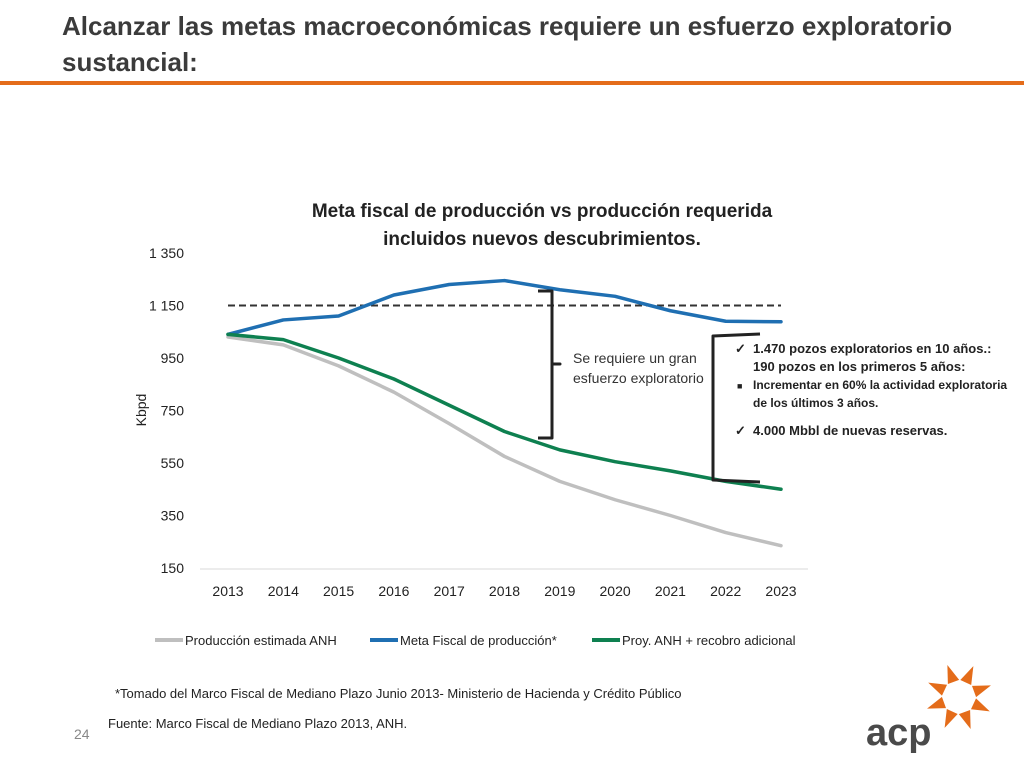 This screenshot has width=1024, height=768. Describe the element at coordinates (898, 733) in the screenshot. I see `logo-text: acp` at that location.